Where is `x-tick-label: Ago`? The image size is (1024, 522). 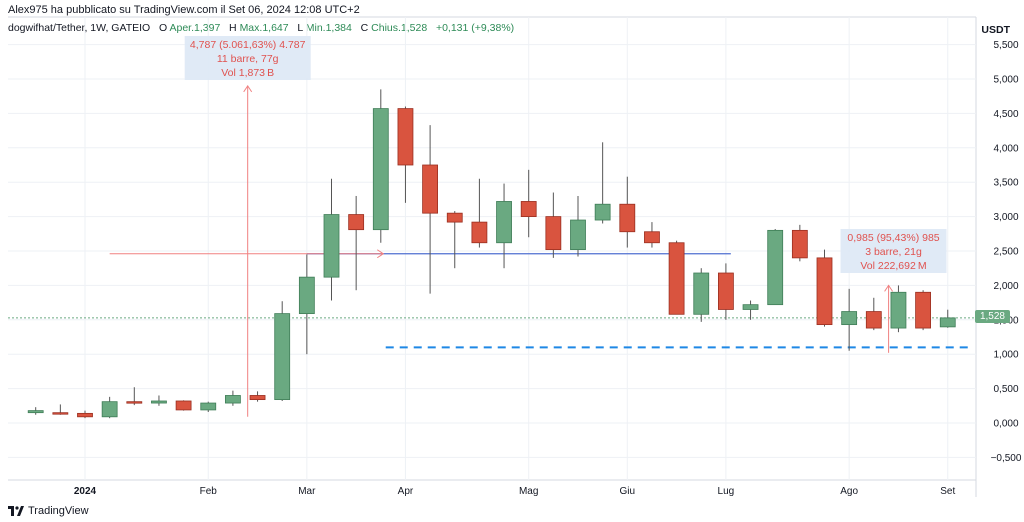
x-tick-label: Ago is located at coordinates (849, 491).